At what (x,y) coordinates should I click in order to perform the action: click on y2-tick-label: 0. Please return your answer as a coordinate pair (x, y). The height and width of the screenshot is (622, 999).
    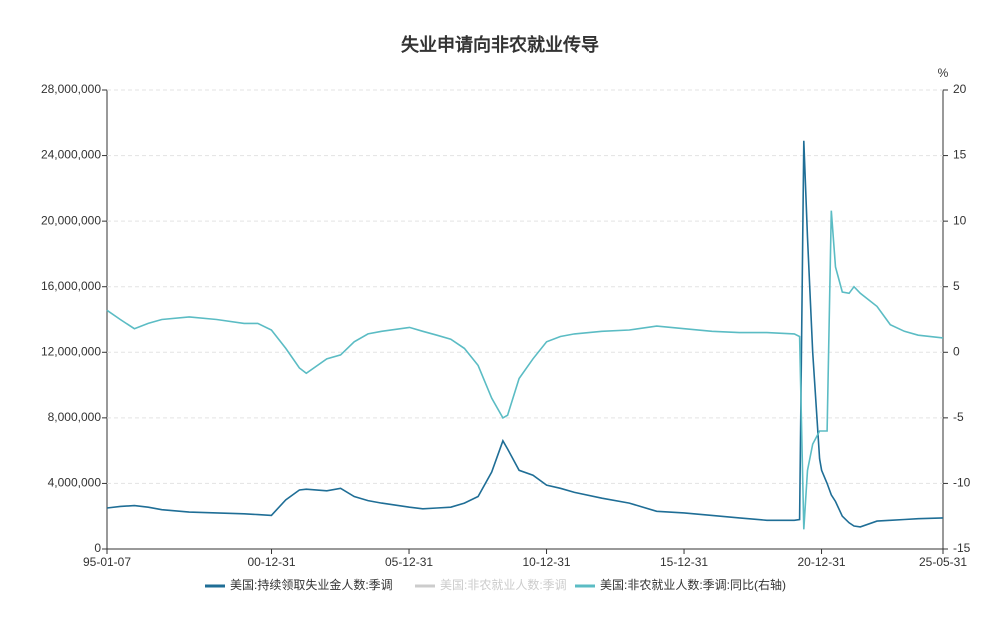
    Looking at the image, I should click on (956, 351).